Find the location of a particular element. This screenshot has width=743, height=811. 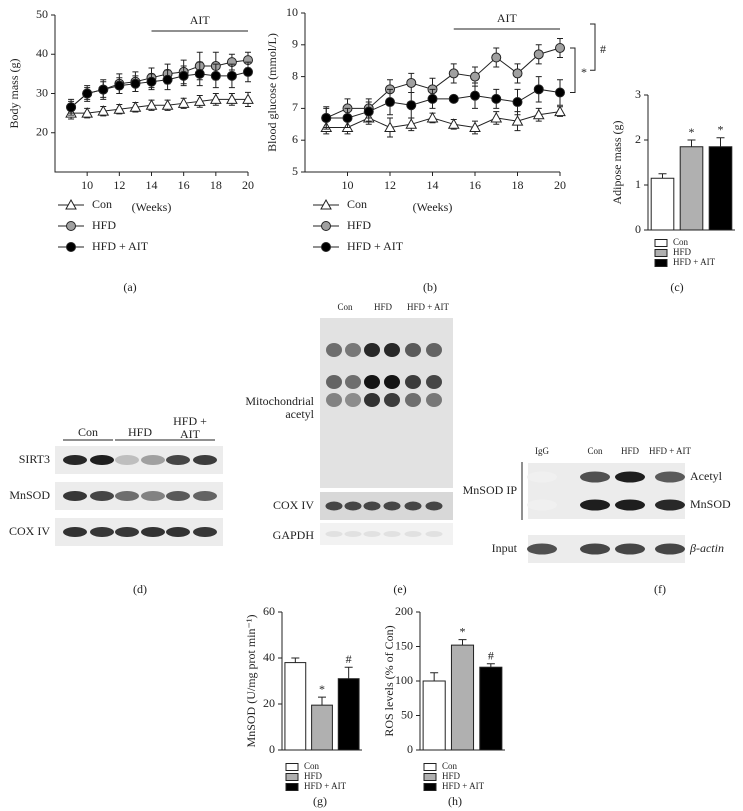

y-tick-label: 200 is located at coordinates (404, 611).